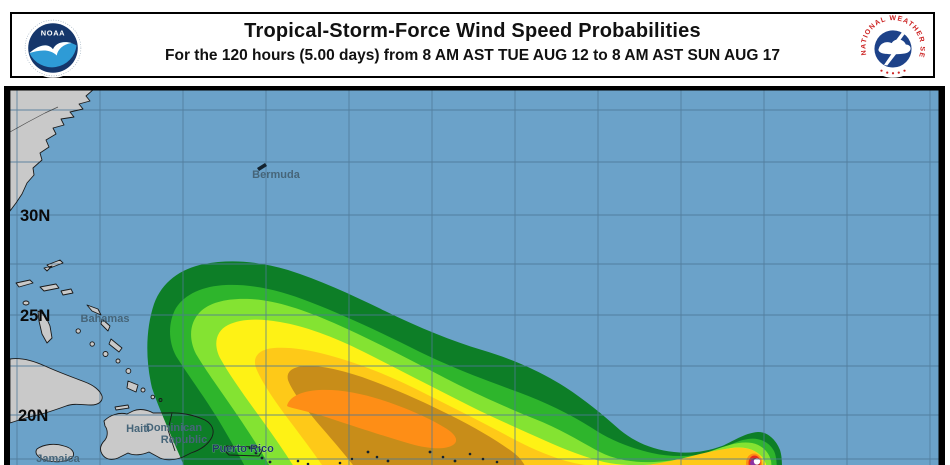  What do you see at coordinates (894, 49) in the screenshot?
I see `nws-lightning-icon` at bounding box center [894, 49].